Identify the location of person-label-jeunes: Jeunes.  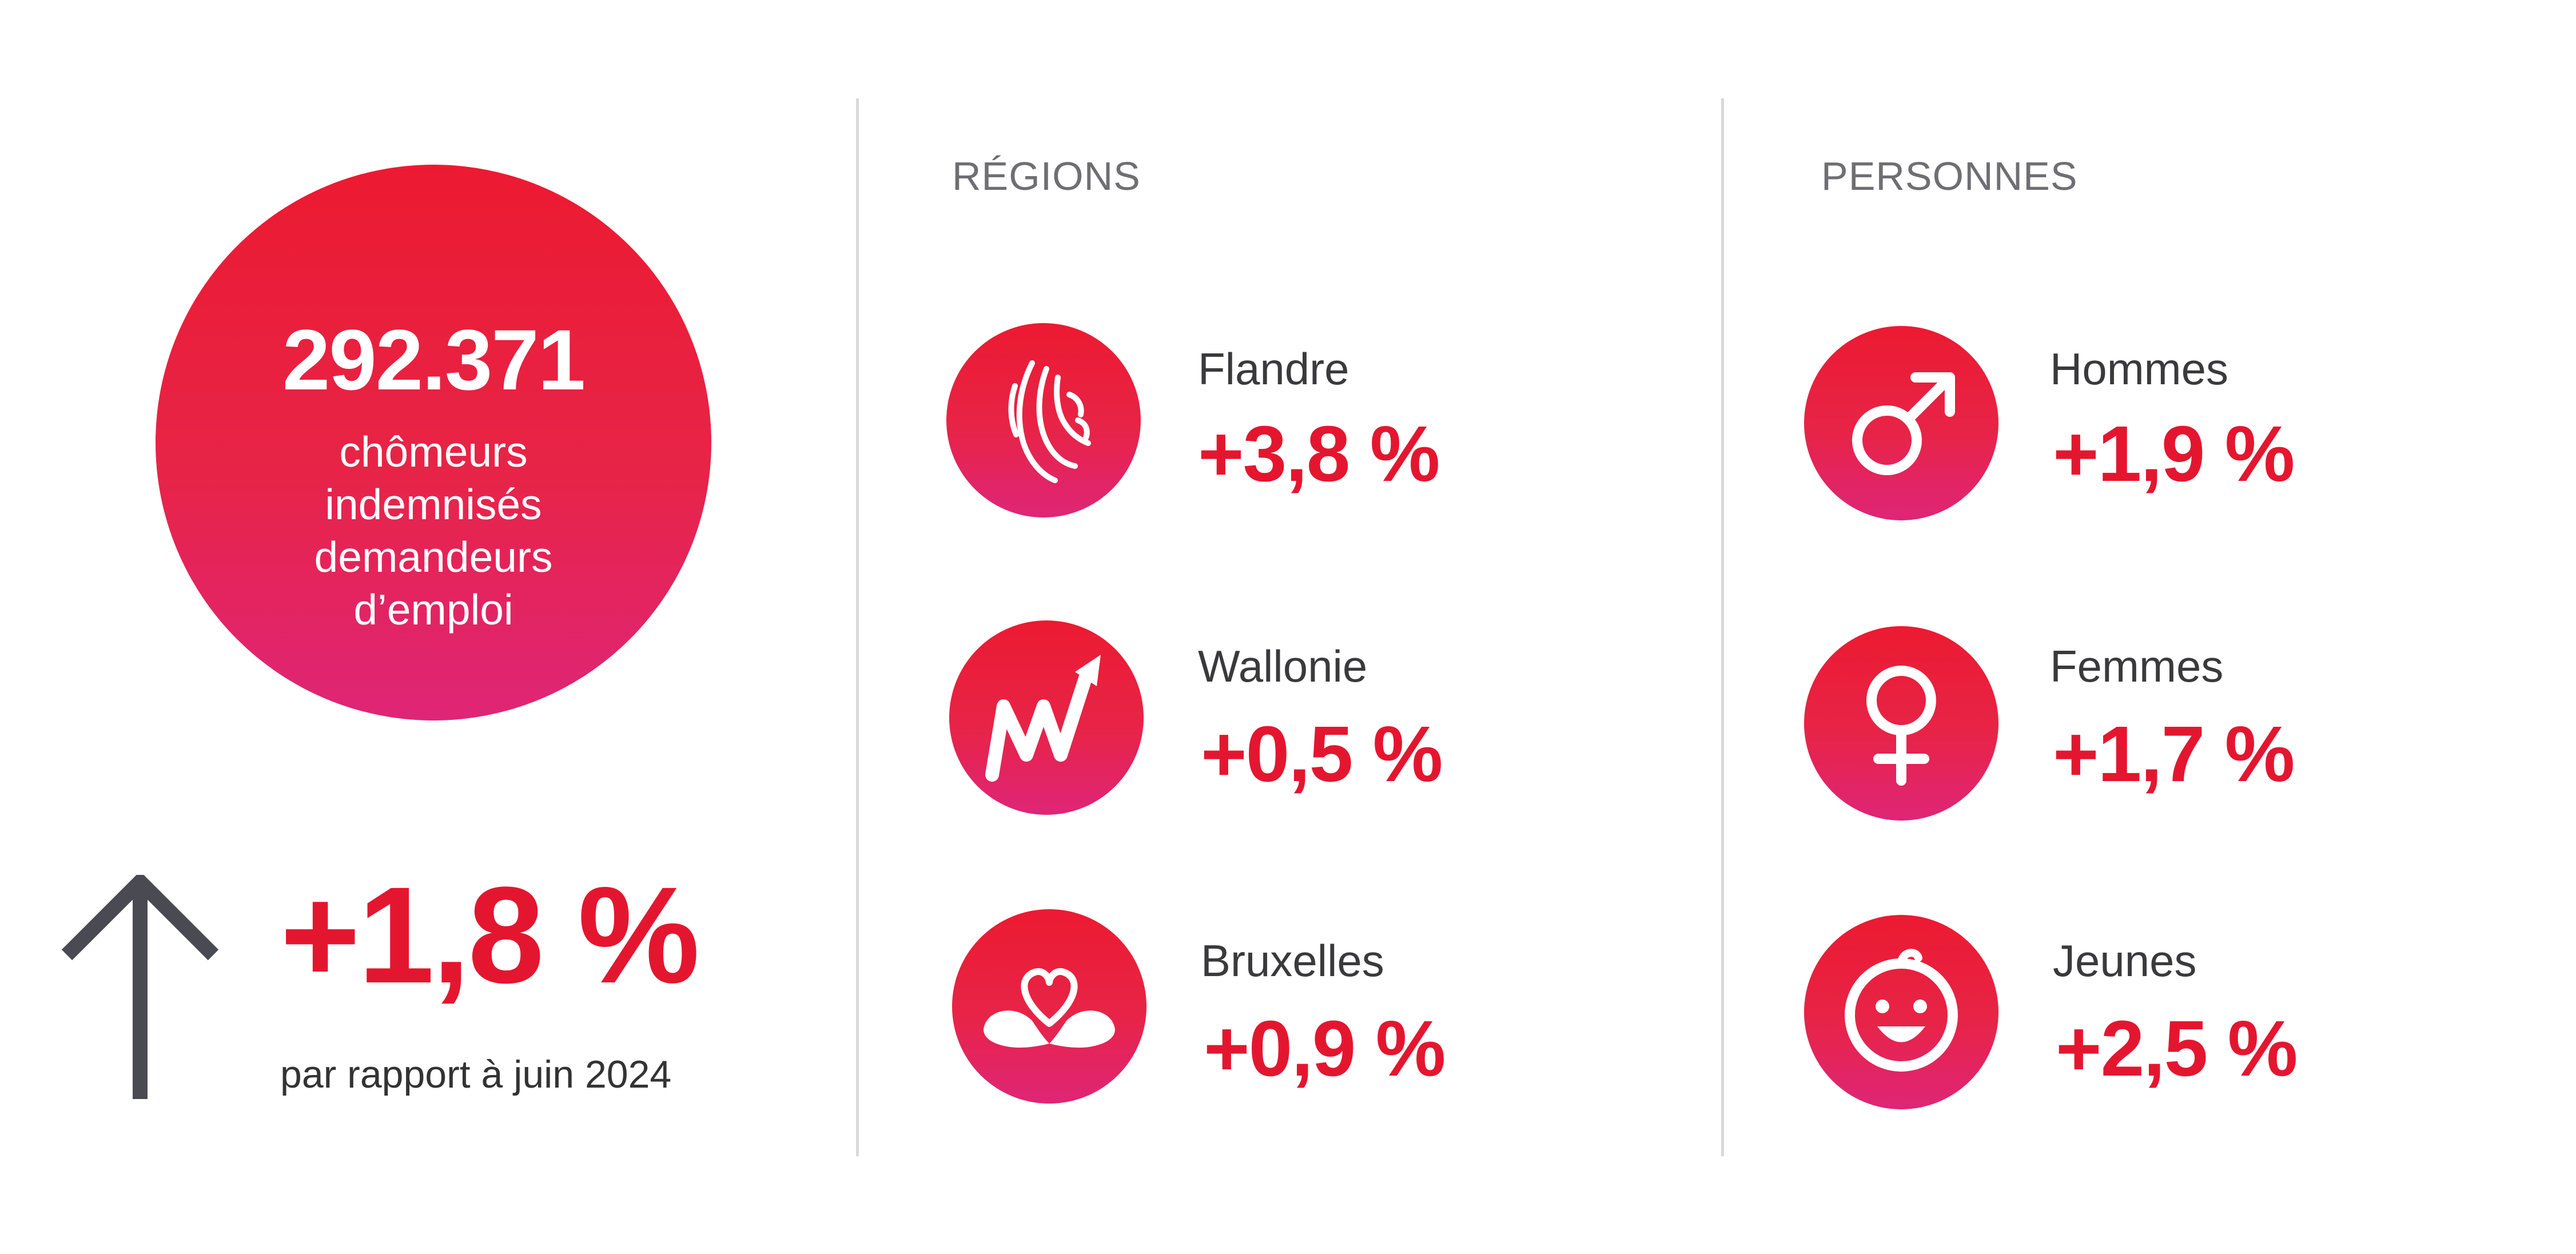
(2125, 960).